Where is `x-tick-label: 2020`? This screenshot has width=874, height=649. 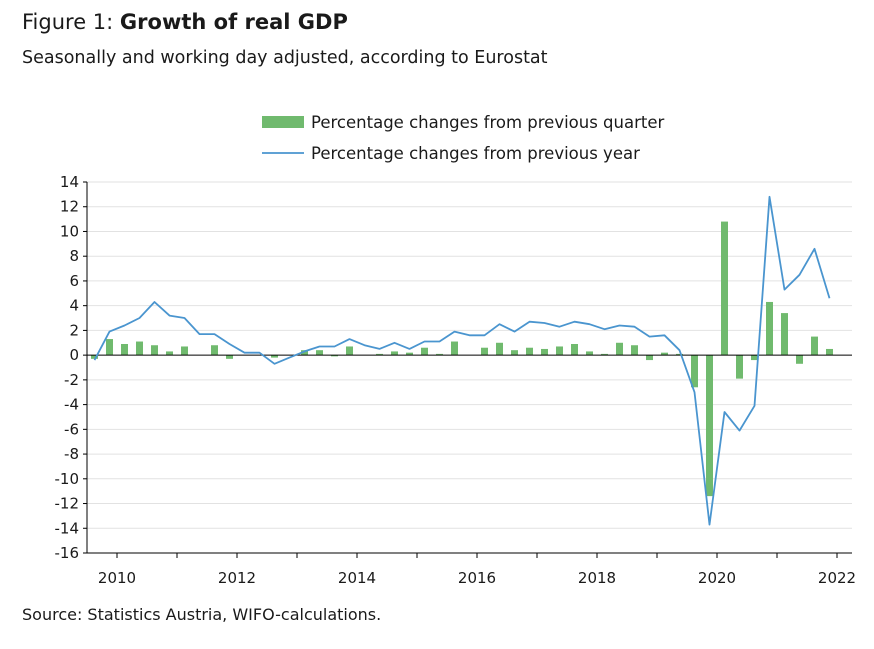 x-tick-label: 2020 is located at coordinates (717, 578).